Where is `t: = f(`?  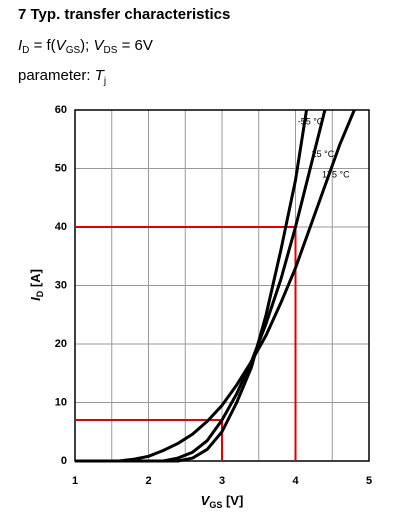
t: = f( is located at coordinates (42, 45).